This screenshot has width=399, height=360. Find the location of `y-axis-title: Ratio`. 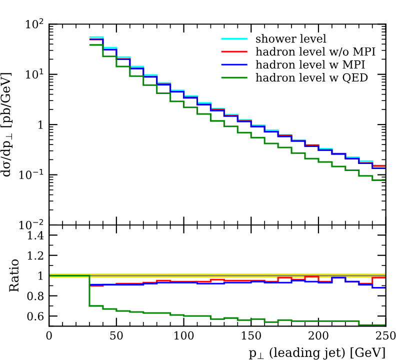

y-axis-title: Ratio is located at coordinates (14, 275).